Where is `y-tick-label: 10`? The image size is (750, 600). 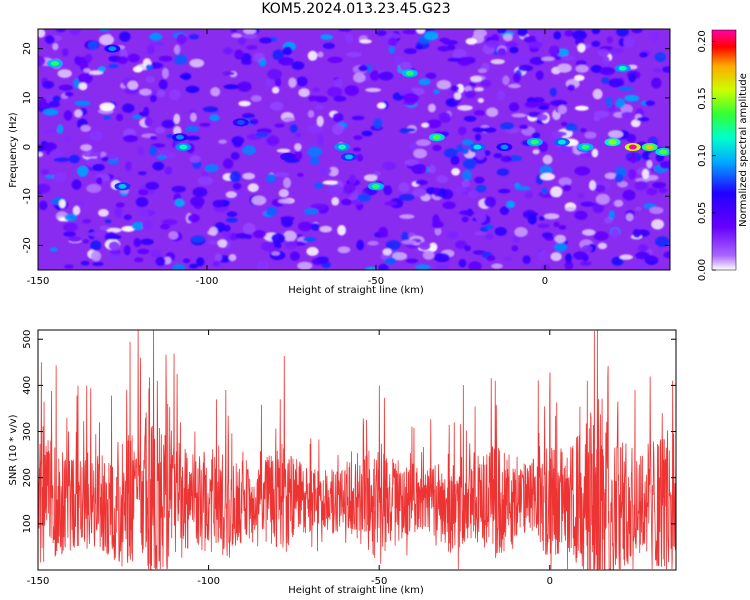
y-tick-label: 10 is located at coordinates (27, 97).